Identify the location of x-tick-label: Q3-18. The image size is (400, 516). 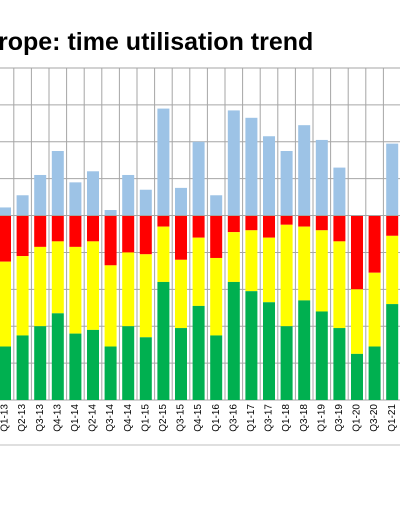
(304, 418).